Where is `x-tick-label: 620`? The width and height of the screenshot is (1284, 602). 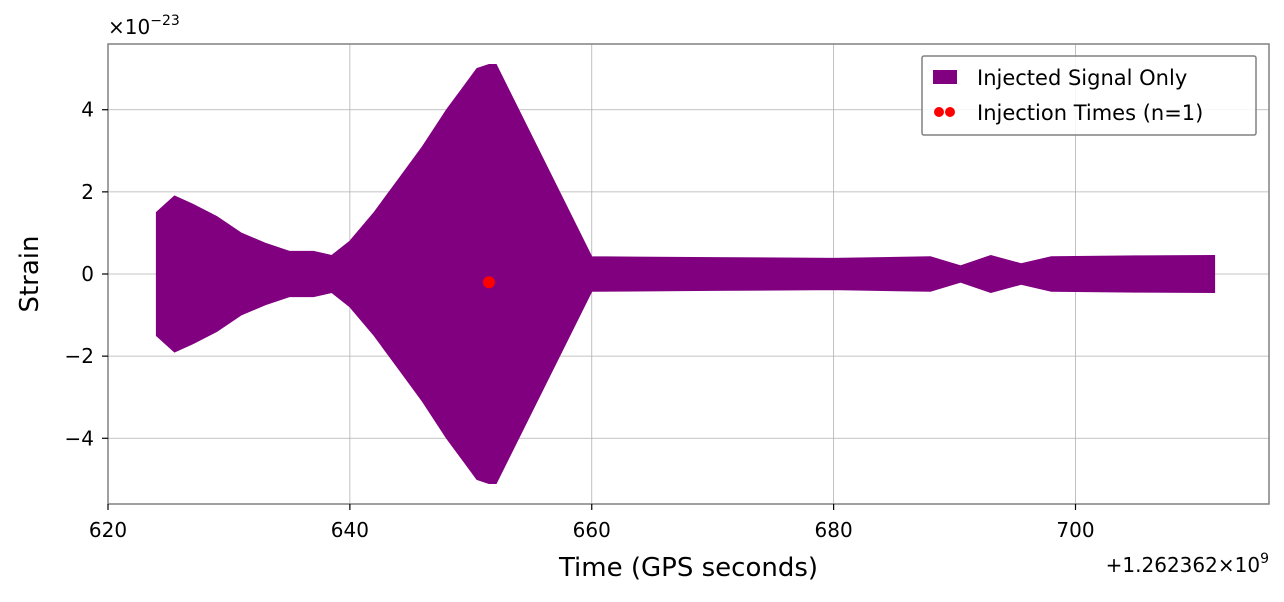
x-tick-label: 620 is located at coordinates (108, 530).